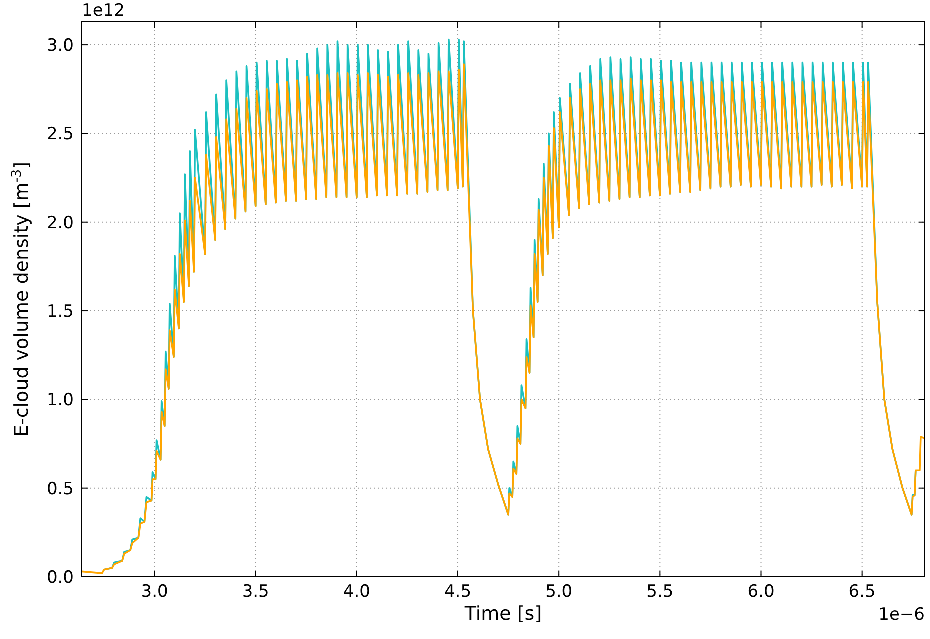  What do you see at coordinates (503, 614) in the screenshot?
I see `x-axis-title: Time [s]` at bounding box center [503, 614].